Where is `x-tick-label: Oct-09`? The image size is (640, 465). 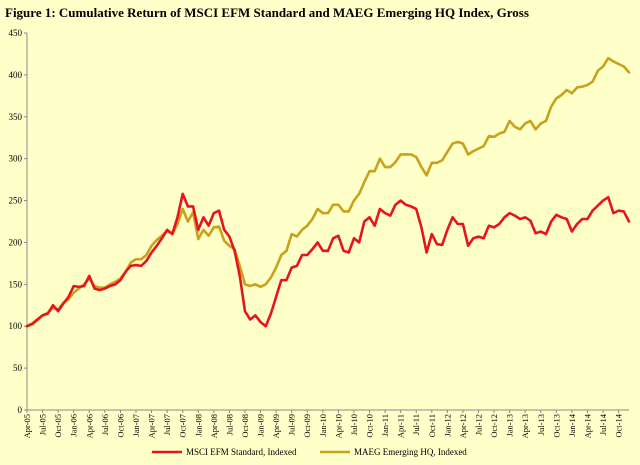 x-tick-label: Oct-09 is located at coordinates (307, 426).